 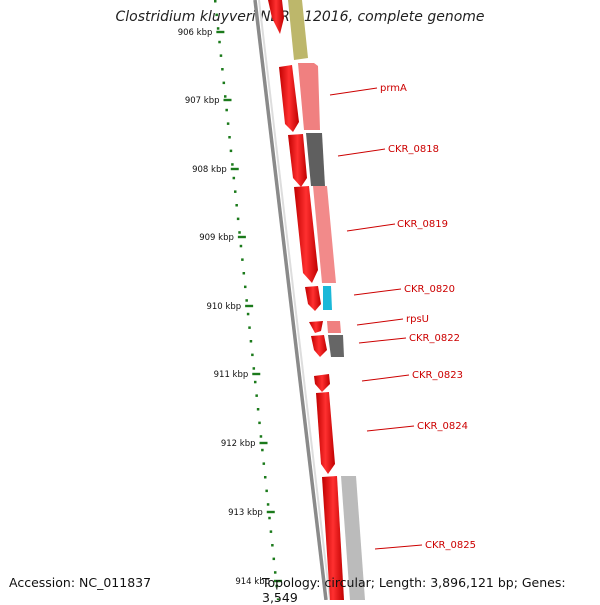 I want to click on scale-label: 911 kbp, so click(x=231, y=375).